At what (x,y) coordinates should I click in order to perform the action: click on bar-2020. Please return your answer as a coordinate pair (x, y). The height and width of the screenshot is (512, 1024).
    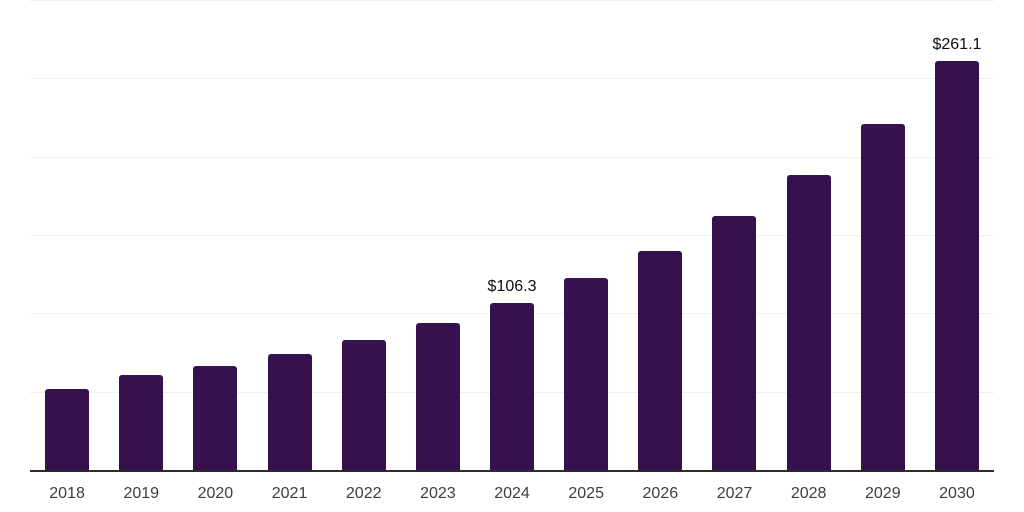
    Looking at the image, I should click on (215, 417).